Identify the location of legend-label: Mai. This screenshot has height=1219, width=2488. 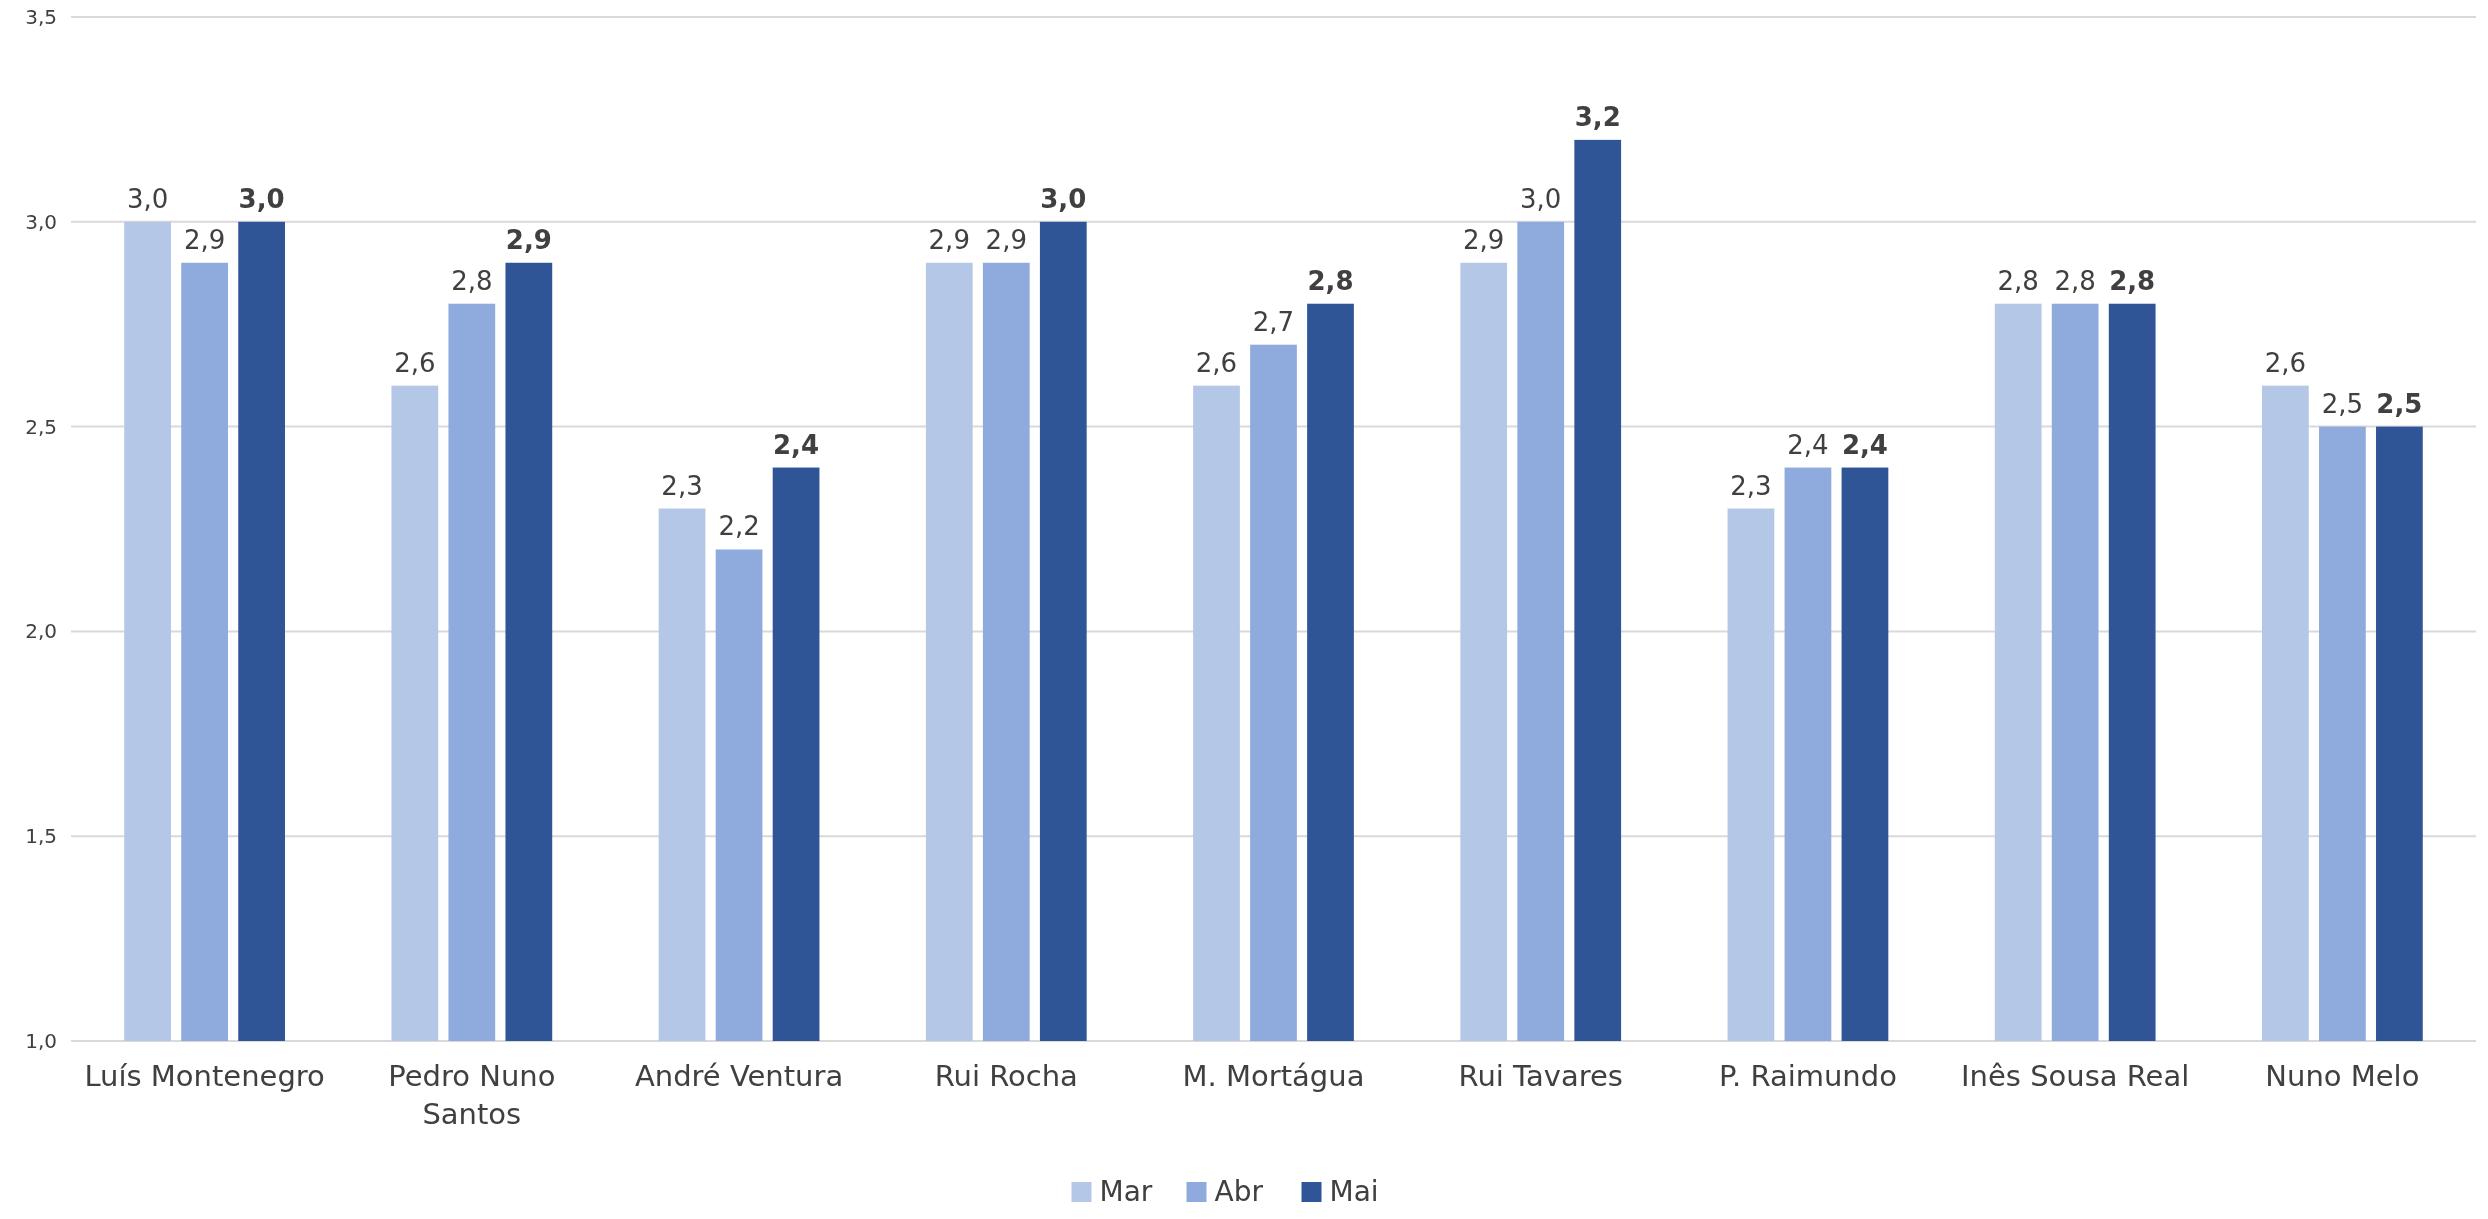
(1354, 1191).